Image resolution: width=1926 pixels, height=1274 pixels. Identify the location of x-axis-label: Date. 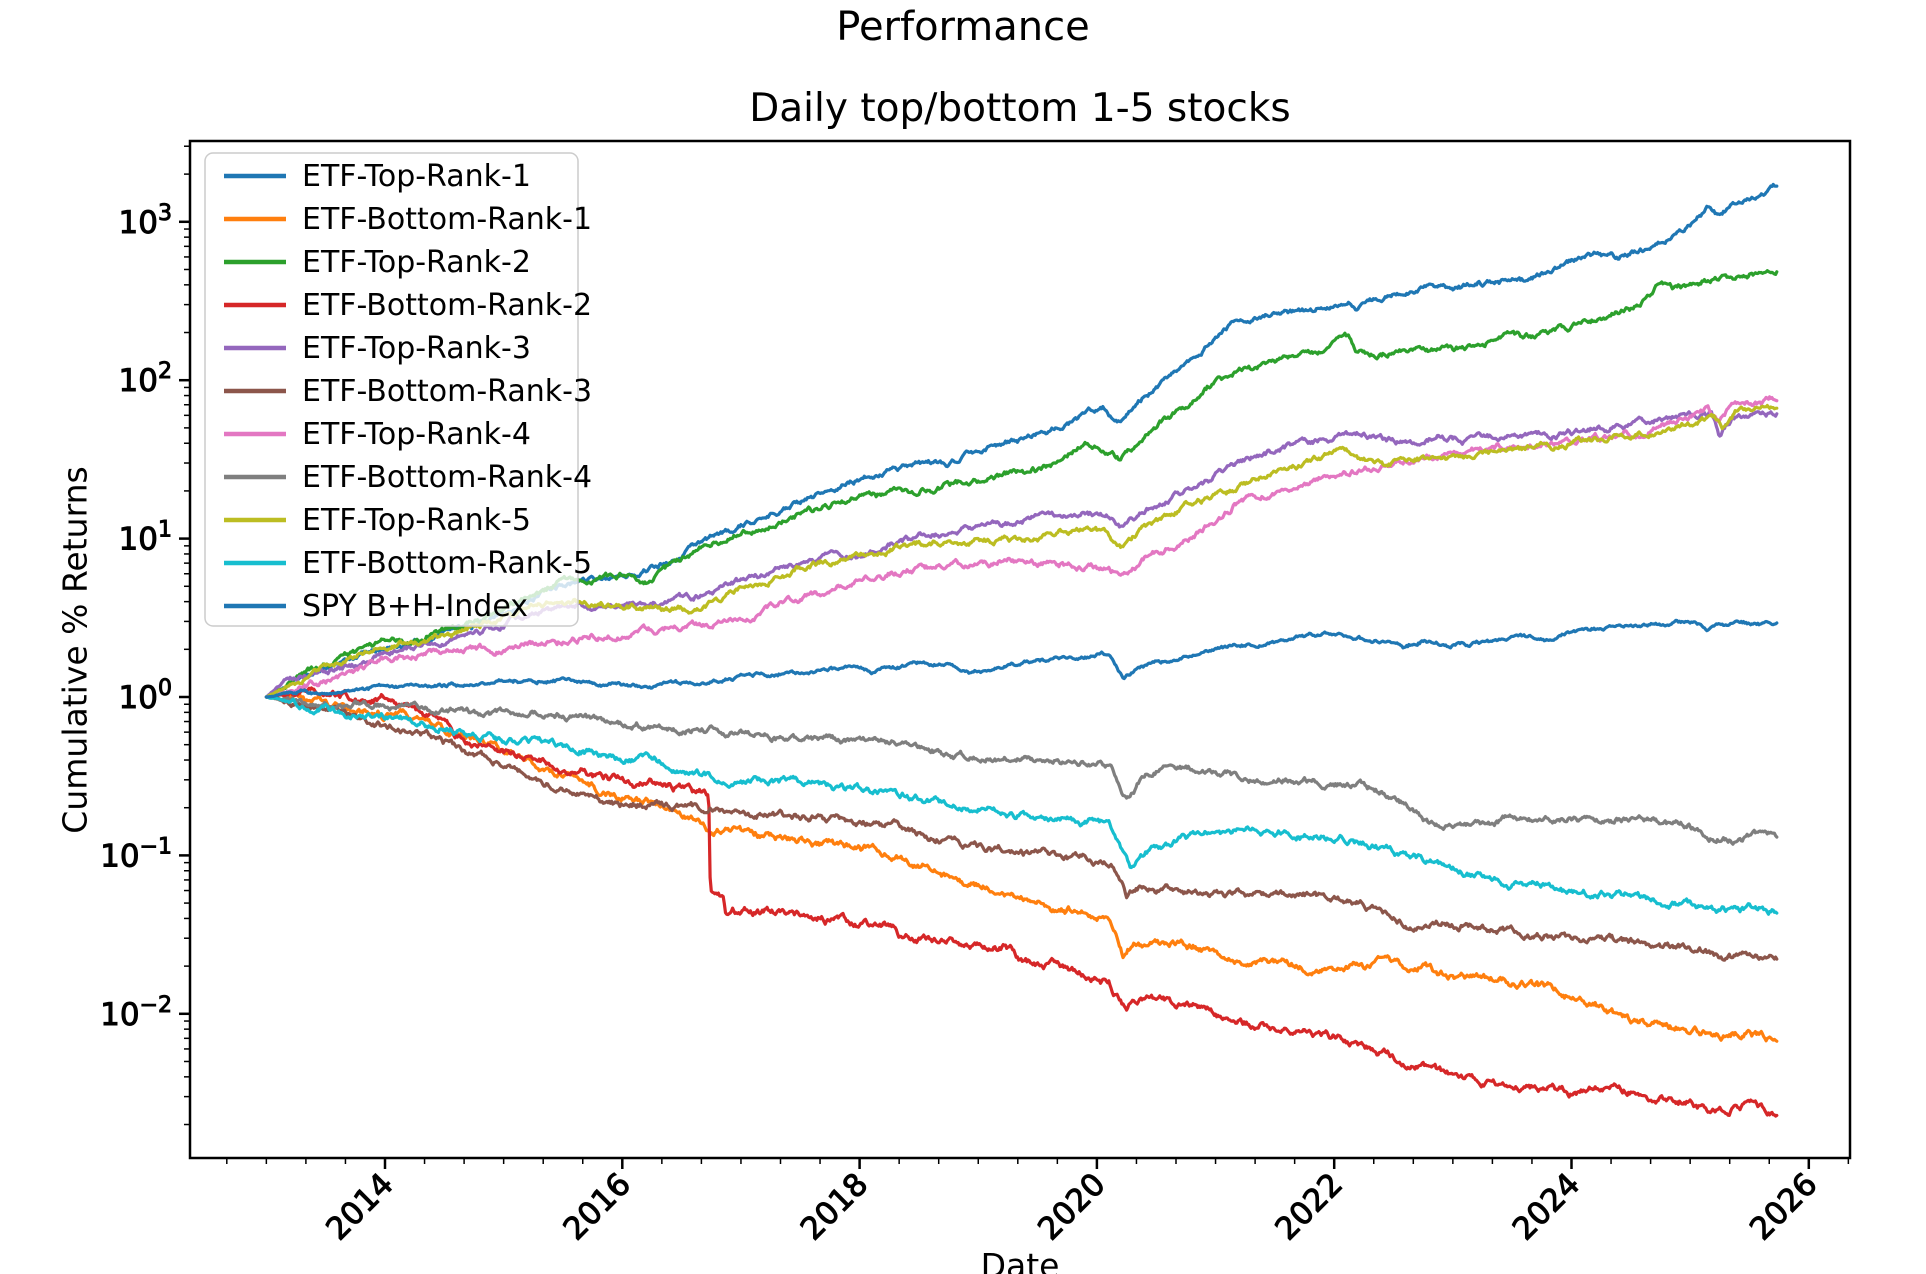
(1020, 1260).